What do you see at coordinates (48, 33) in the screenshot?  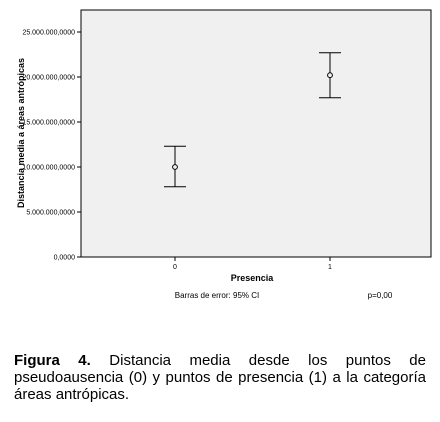 I see `y-tick-label: 25.000.000,0000` at bounding box center [48, 33].